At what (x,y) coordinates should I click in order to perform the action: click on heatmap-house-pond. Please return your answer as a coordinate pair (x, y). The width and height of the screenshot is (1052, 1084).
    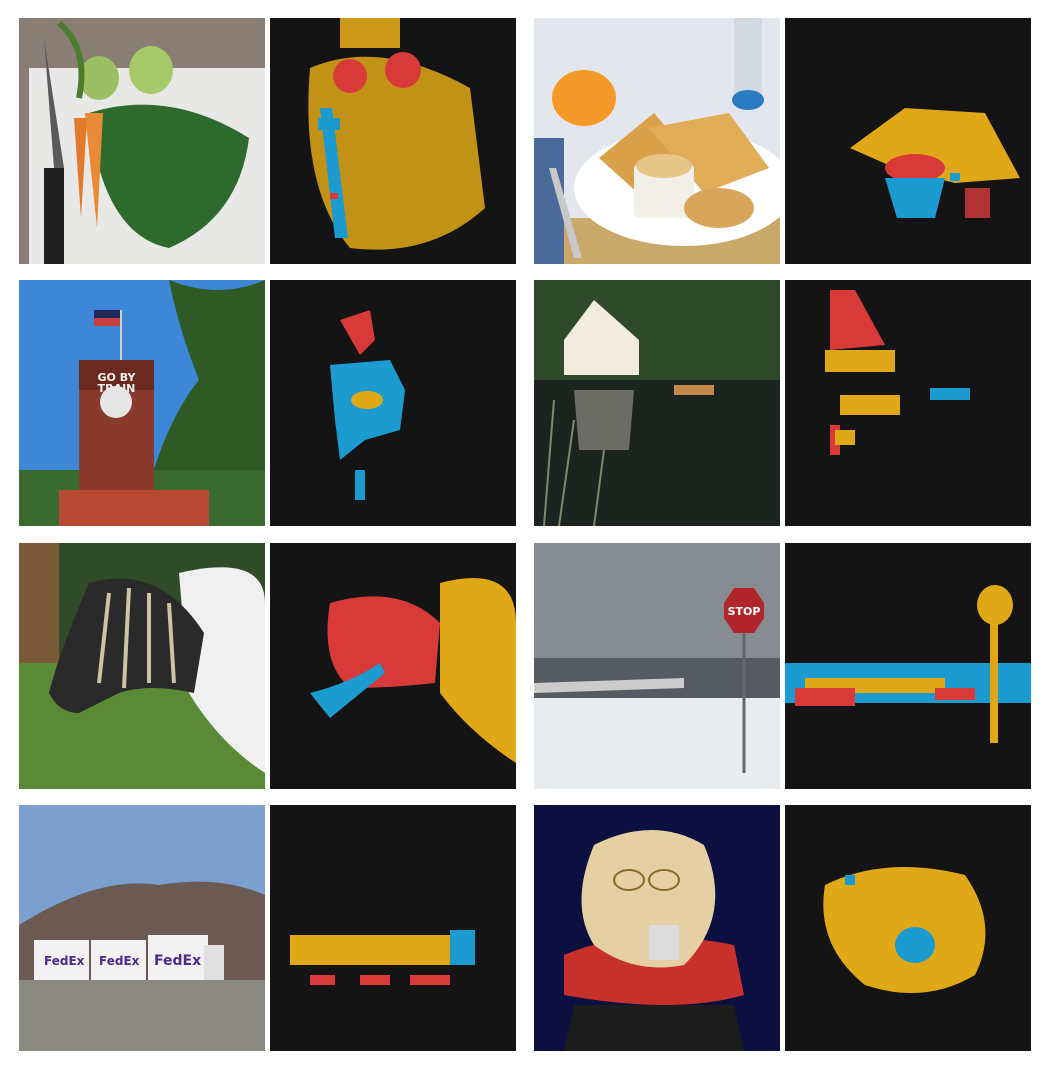
    Looking at the image, I should click on (908, 403).